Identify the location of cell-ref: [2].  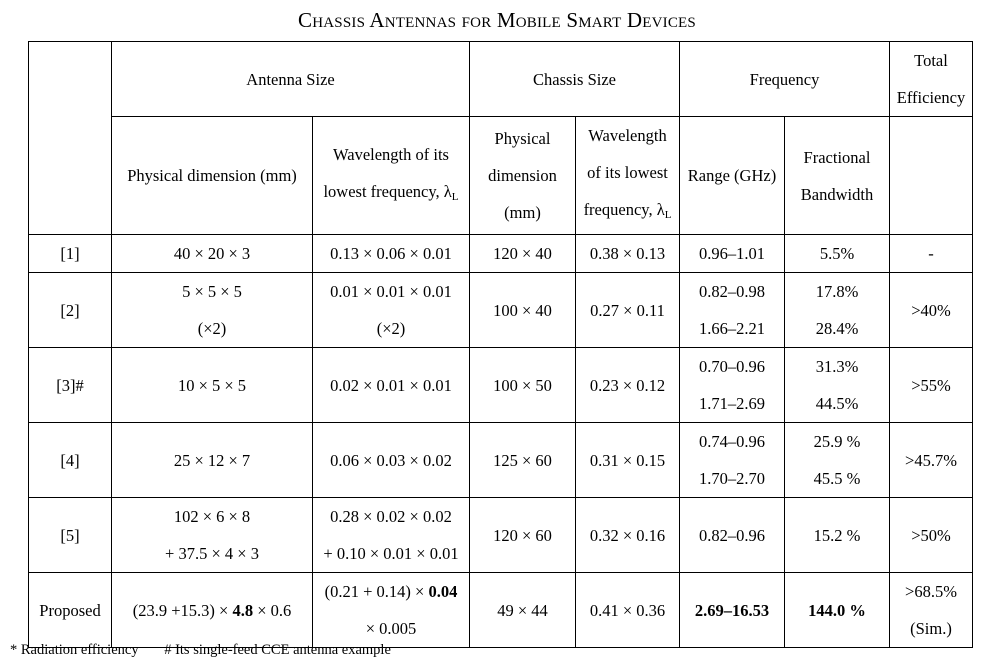
(70, 310).